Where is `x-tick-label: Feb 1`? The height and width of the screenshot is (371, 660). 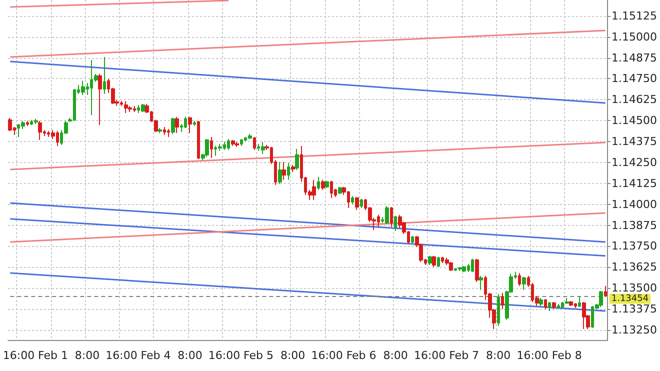 x-tick-label: Feb 1 is located at coordinates (53, 355).